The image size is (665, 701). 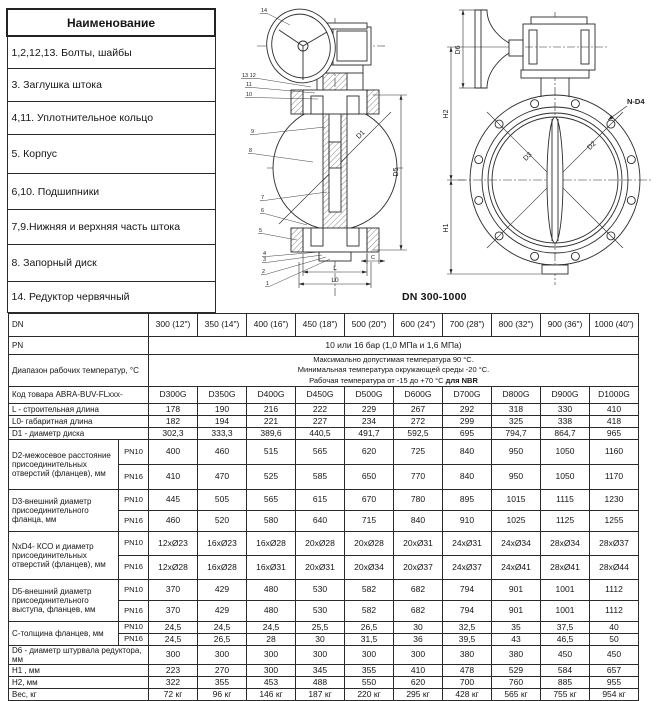 What do you see at coordinates (369, 543) in the screenshot?
I see `spec-value-cell: 20xØ28` at bounding box center [369, 543].